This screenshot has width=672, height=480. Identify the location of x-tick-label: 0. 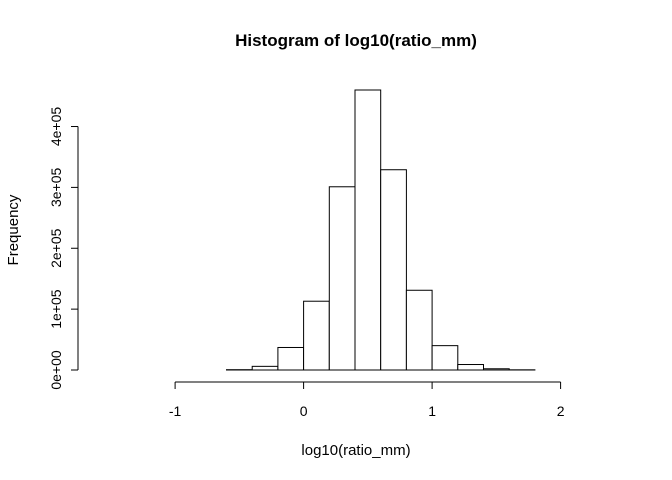
(304, 411).